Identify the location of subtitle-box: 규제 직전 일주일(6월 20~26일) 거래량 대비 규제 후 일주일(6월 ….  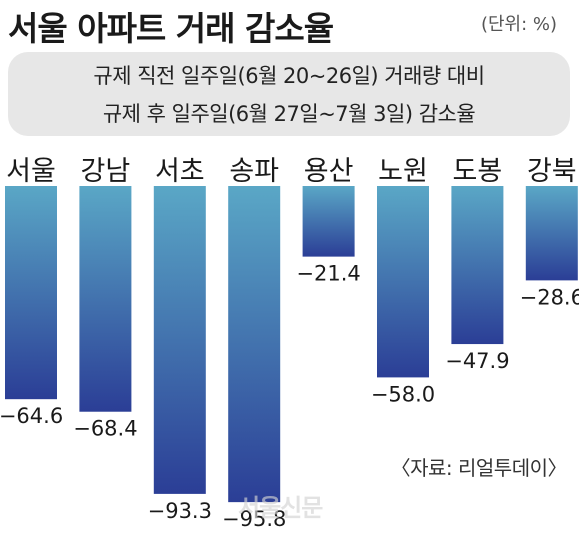
(289, 94).